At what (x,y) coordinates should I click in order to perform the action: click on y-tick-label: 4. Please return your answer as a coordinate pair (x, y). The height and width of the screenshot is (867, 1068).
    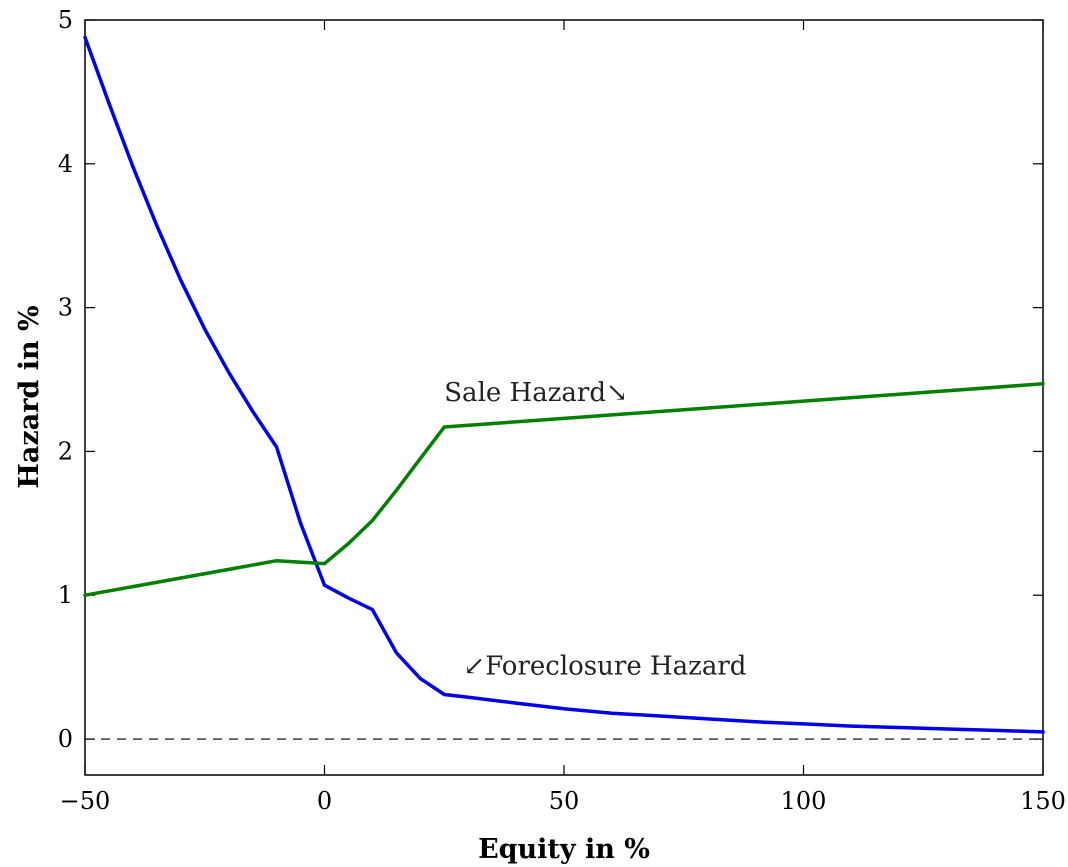
    Looking at the image, I should click on (65, 164).